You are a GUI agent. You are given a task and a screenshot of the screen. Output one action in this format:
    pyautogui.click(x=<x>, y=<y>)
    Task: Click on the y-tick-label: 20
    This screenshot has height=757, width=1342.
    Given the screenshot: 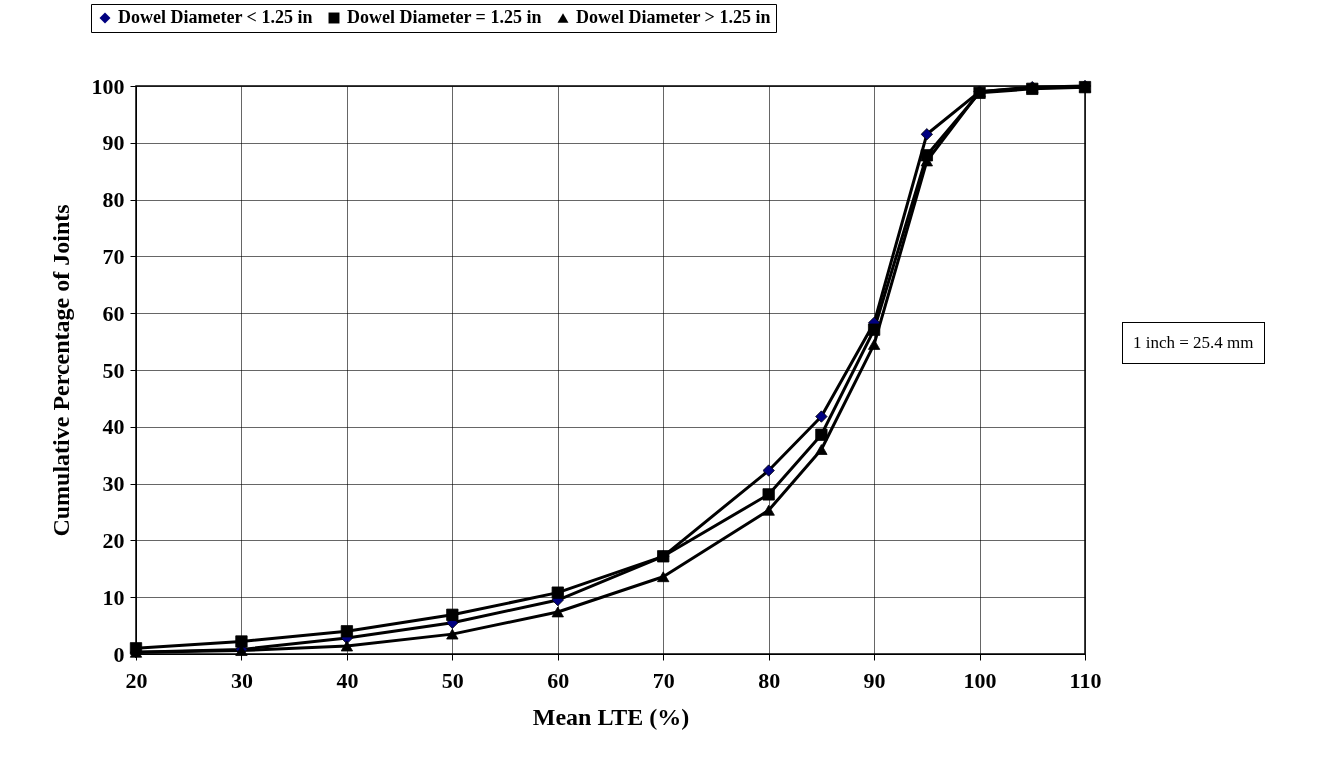 What is the action you would take?
    pyautogui.click(x=113, y=540)
    